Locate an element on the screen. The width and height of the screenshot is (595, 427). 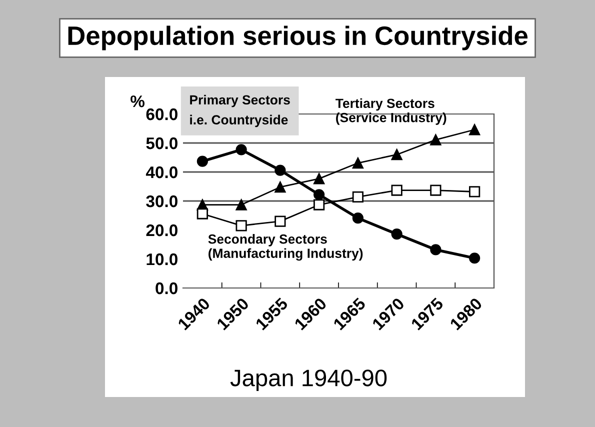
series-label: Secondary Sectors (Manufacturing Industry) is located at coordinates (285, 247).